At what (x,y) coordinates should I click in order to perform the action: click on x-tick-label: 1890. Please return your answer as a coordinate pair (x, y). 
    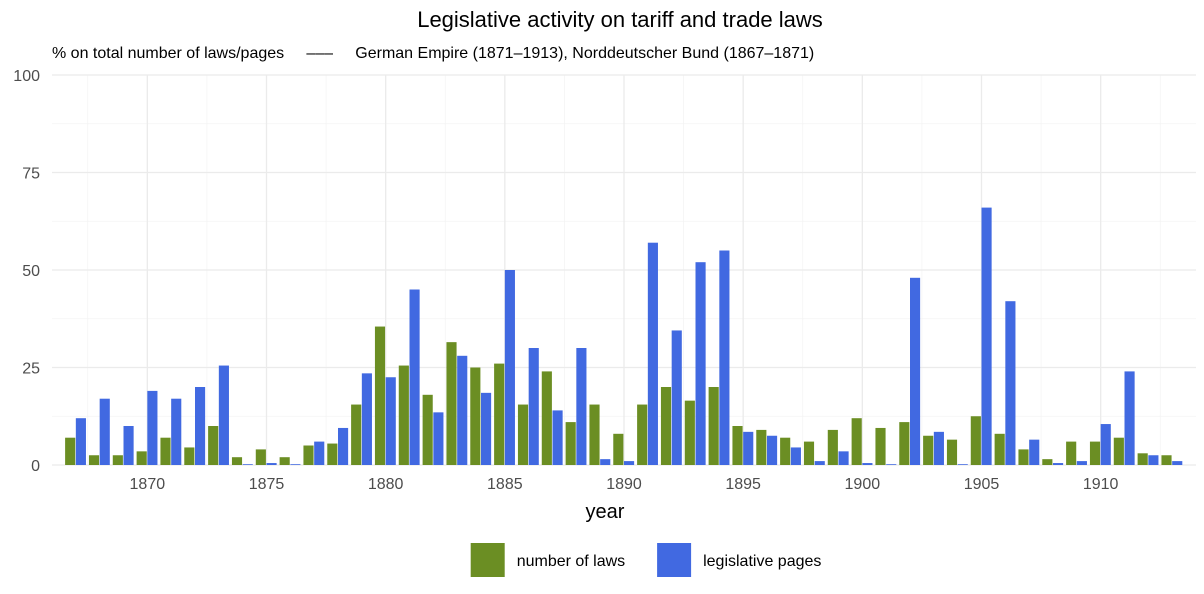
    Looking at the image, I should click on (624, 484).